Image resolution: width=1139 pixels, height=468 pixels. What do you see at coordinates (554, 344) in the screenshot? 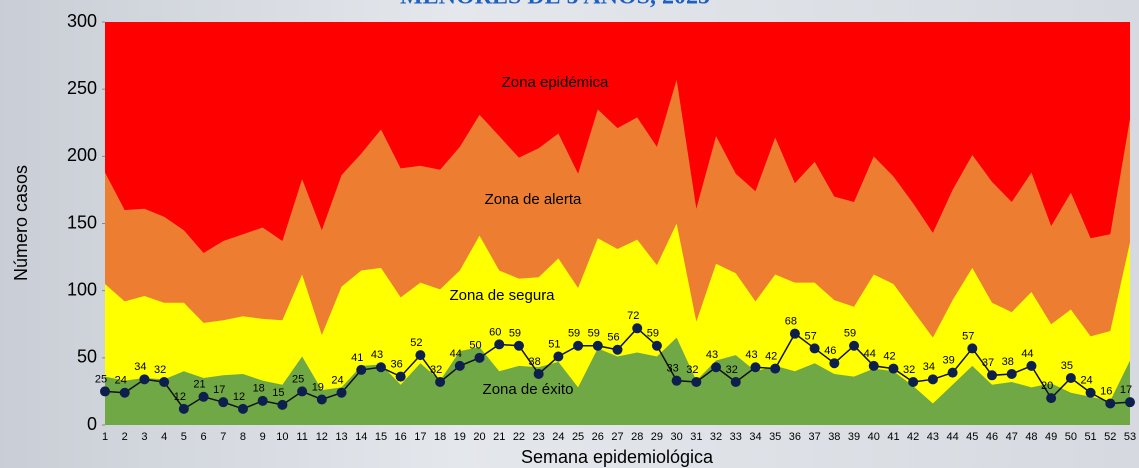
I see `data-label: 51` at bounding box center [554, 344].